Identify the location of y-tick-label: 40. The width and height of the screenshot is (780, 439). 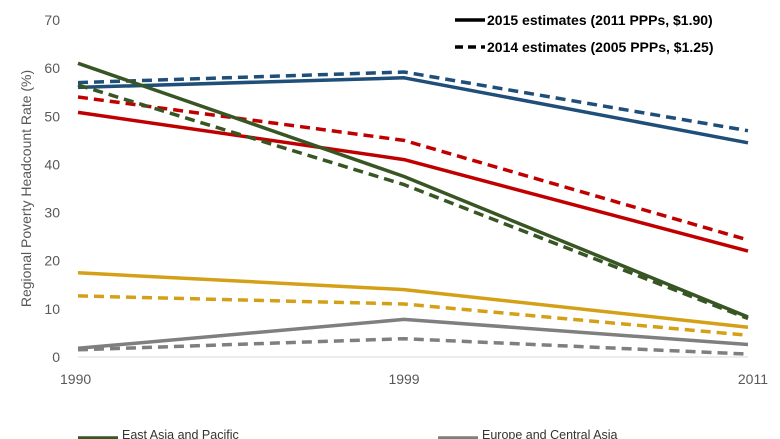
(52, 164).